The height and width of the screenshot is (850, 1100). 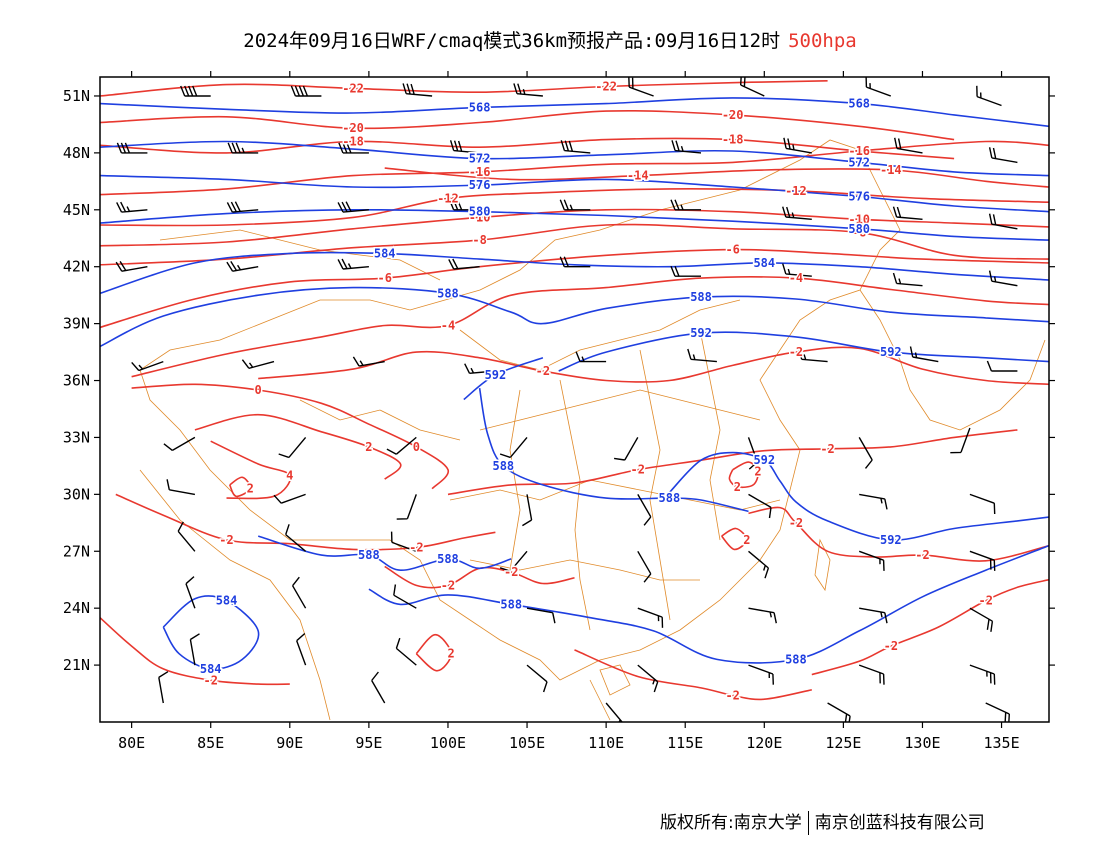 I want to click on temperature-contour-label: -20, so click(x=733, y=115).